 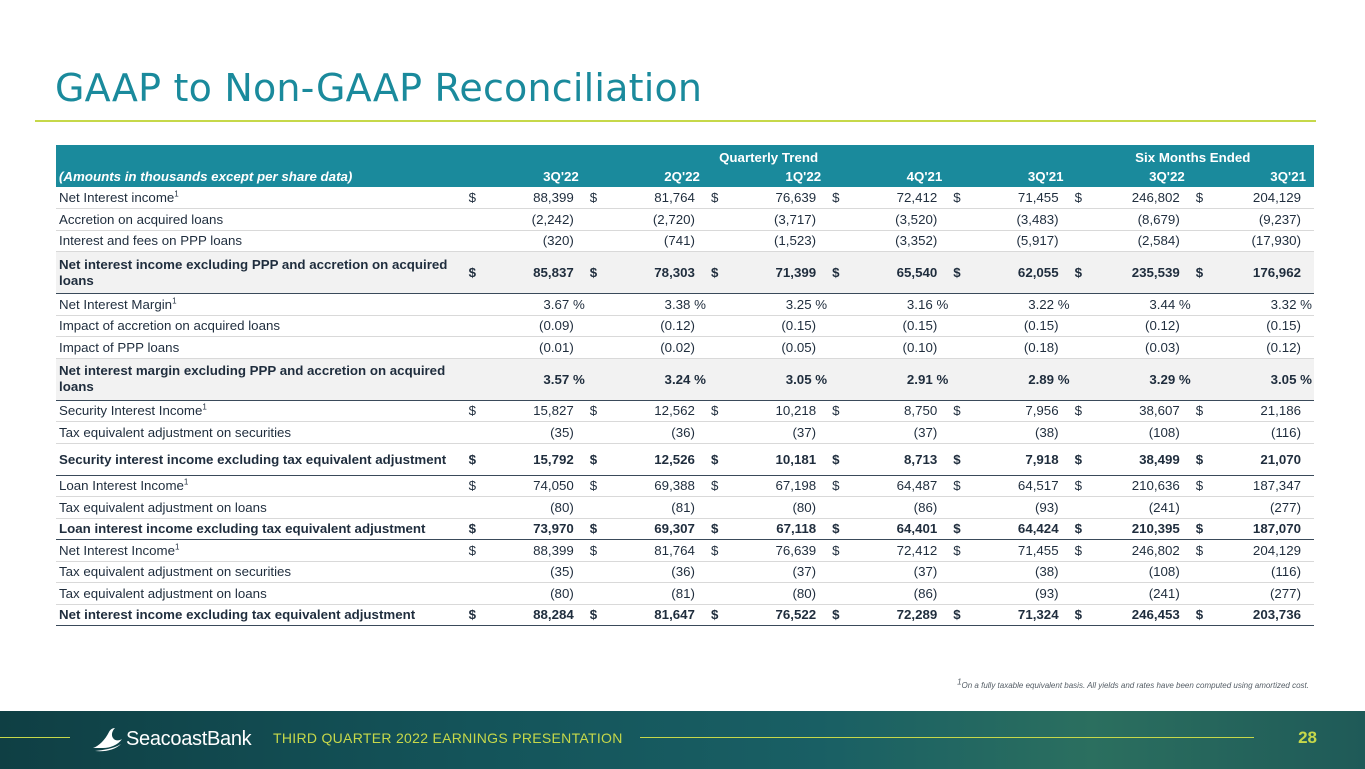 What do you see at coordinates (654, 347) in the screenshot?
I see `value-cell: (0.02)` at bounding box center [654, 347].